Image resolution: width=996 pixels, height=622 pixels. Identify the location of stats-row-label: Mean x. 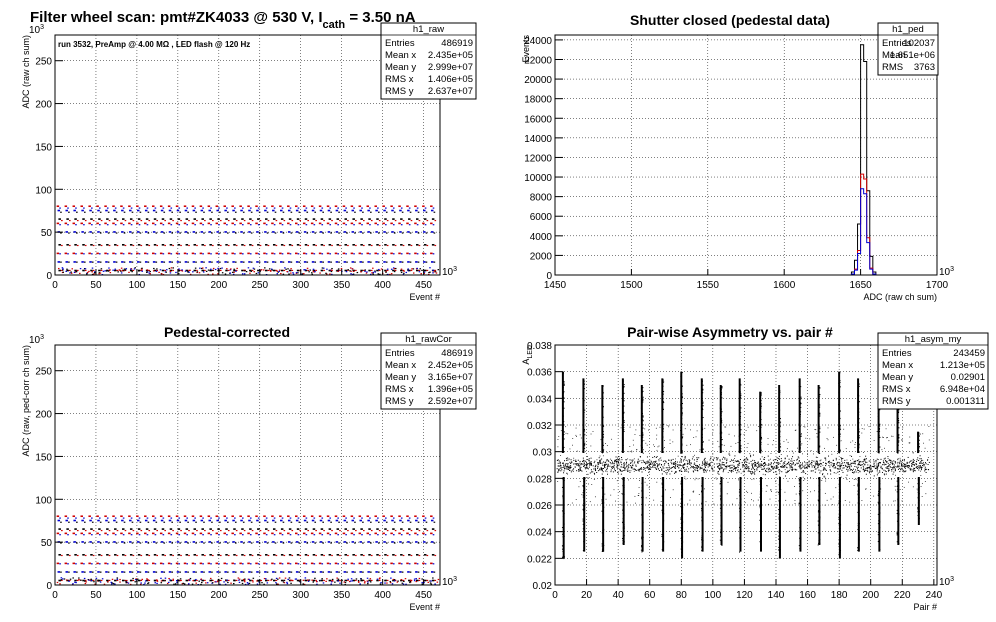
(400, 55).